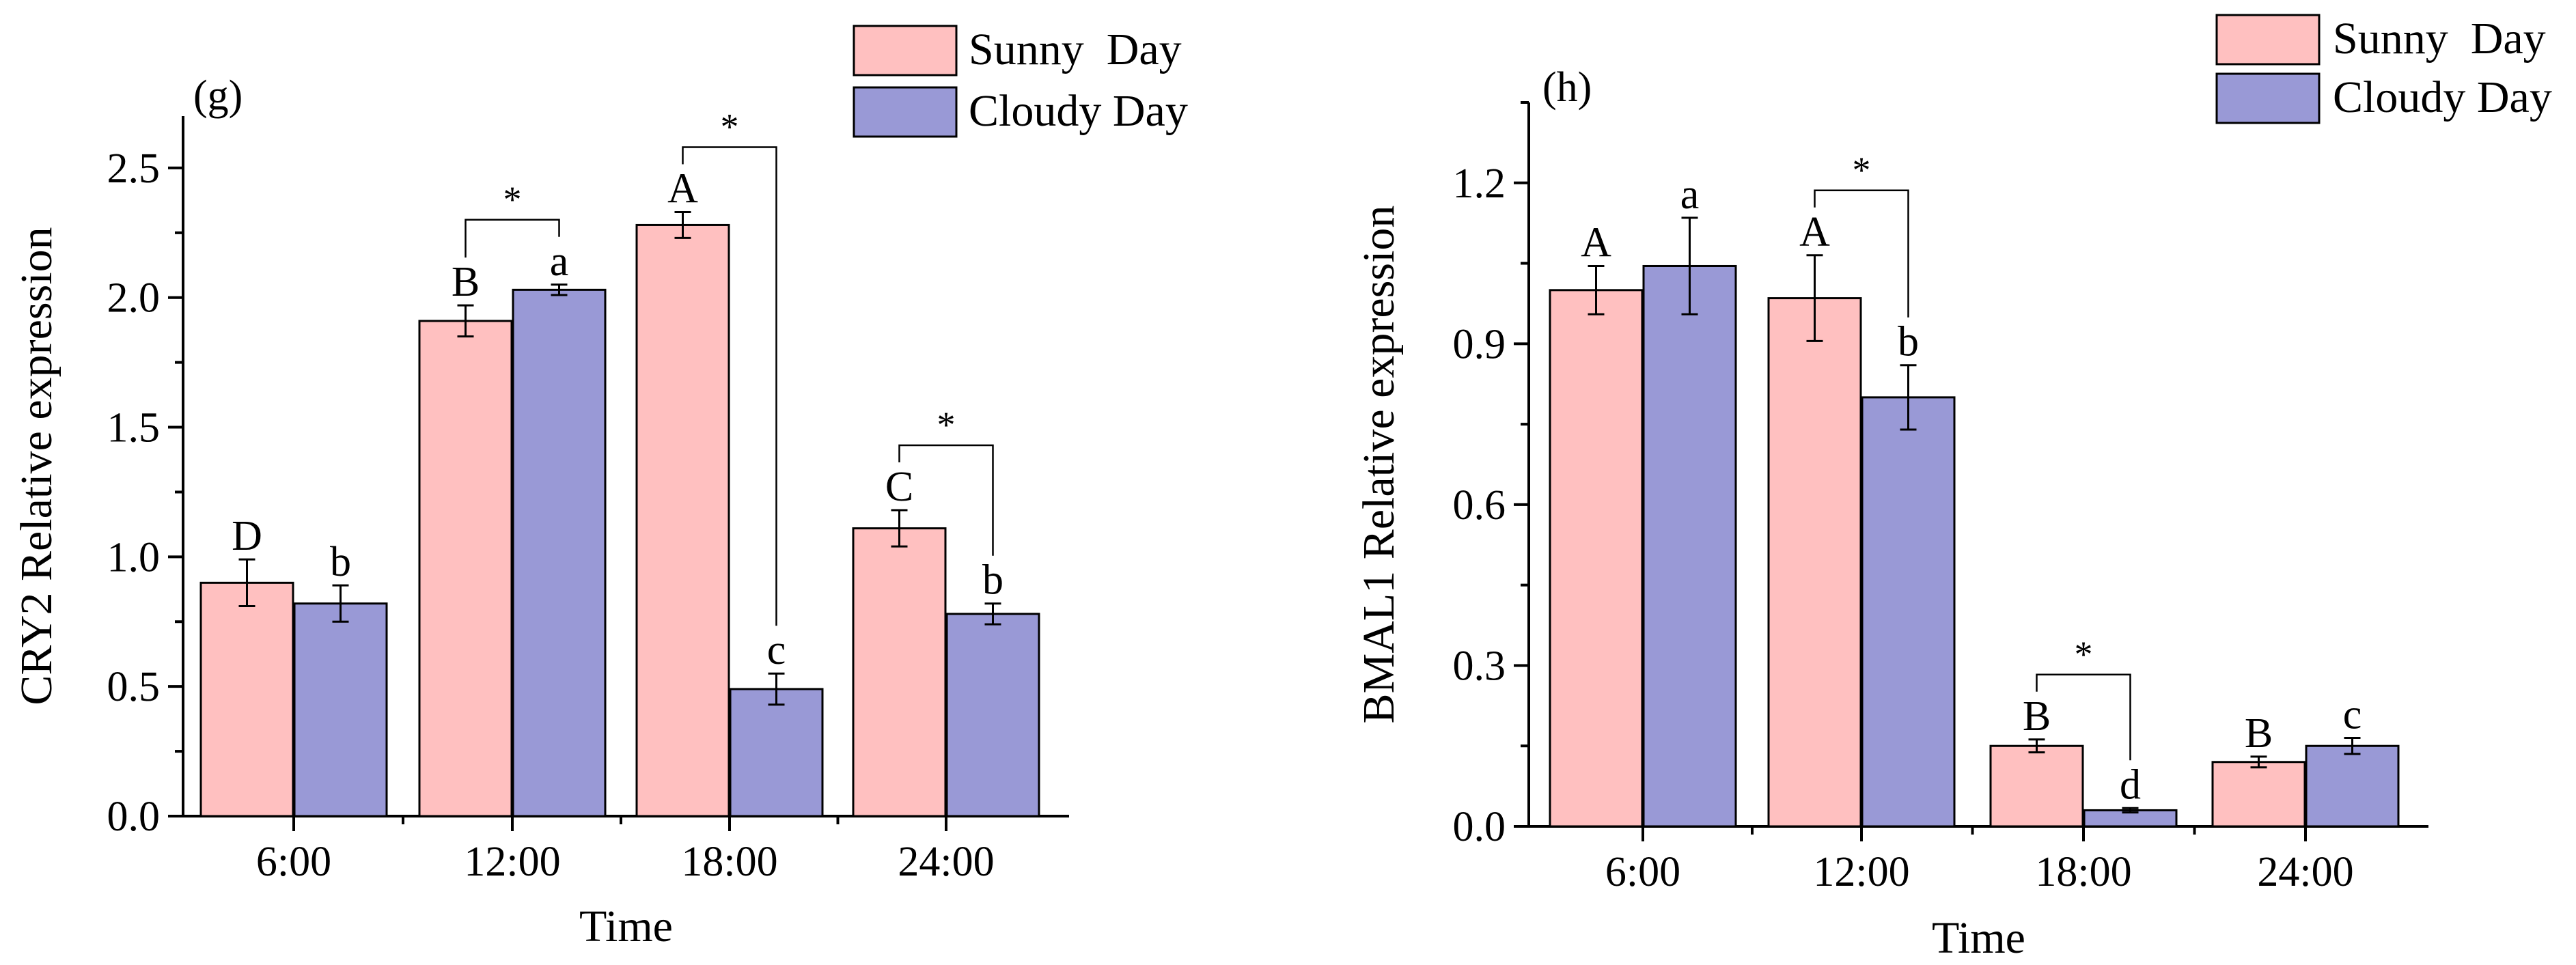  Describe the element at coordinates (134, 168) in the screenshot. I see `y-tick-label: 2.5` at that location.